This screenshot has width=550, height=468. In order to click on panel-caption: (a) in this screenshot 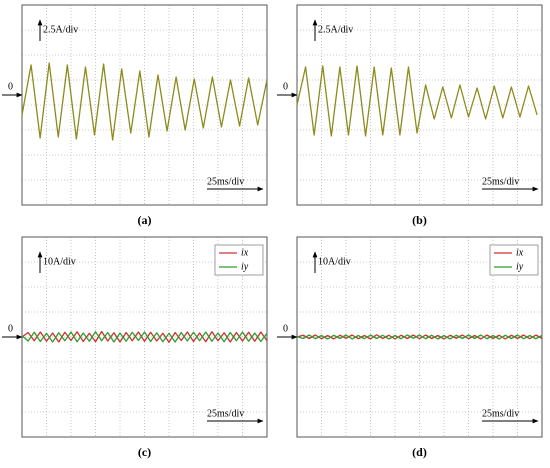, I will do `click(145, 220)`.